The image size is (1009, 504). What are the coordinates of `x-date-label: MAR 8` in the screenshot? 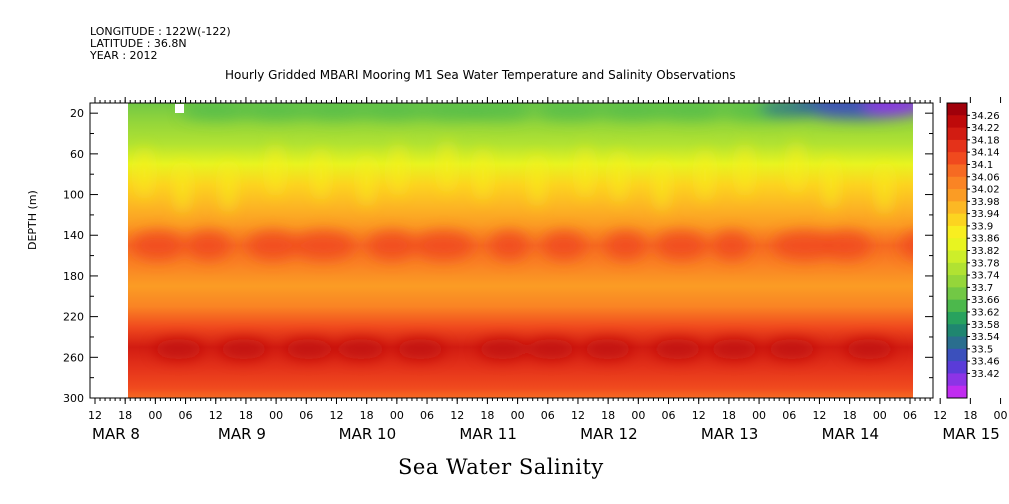 It's located at (116, 434).